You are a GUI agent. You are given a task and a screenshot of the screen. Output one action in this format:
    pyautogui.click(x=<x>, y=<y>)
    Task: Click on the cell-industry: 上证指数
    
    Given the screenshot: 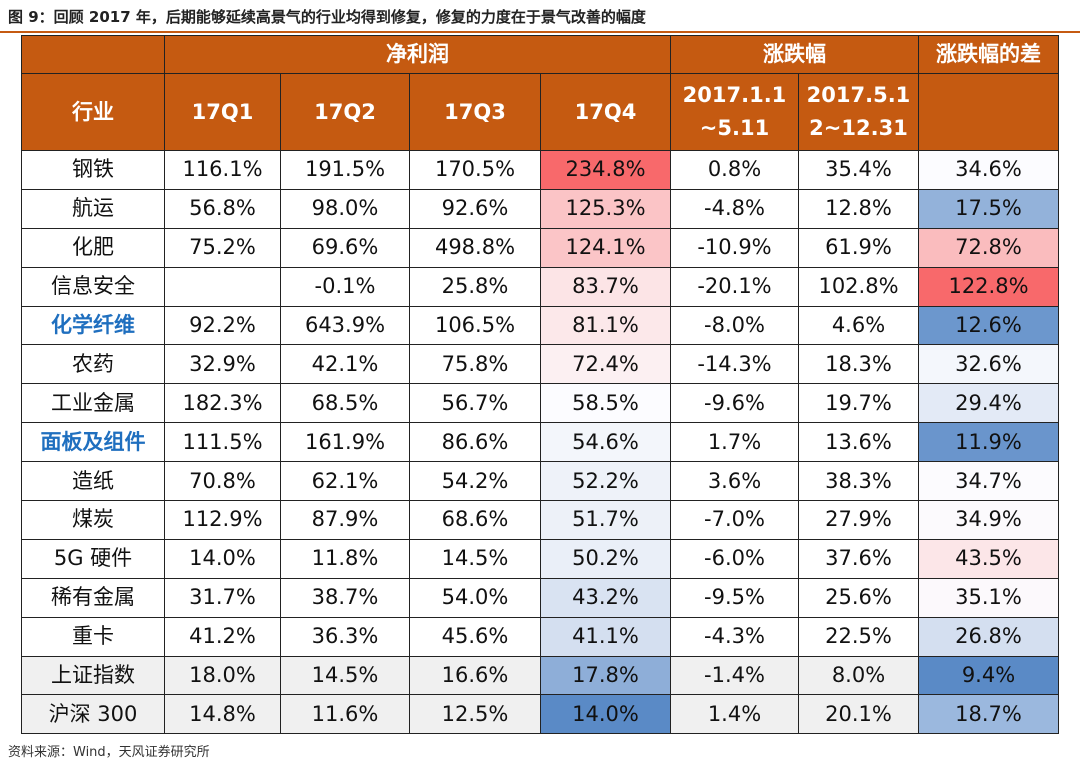 What is the action you would take?
    pyautogui.click(x=93, y=675)
    